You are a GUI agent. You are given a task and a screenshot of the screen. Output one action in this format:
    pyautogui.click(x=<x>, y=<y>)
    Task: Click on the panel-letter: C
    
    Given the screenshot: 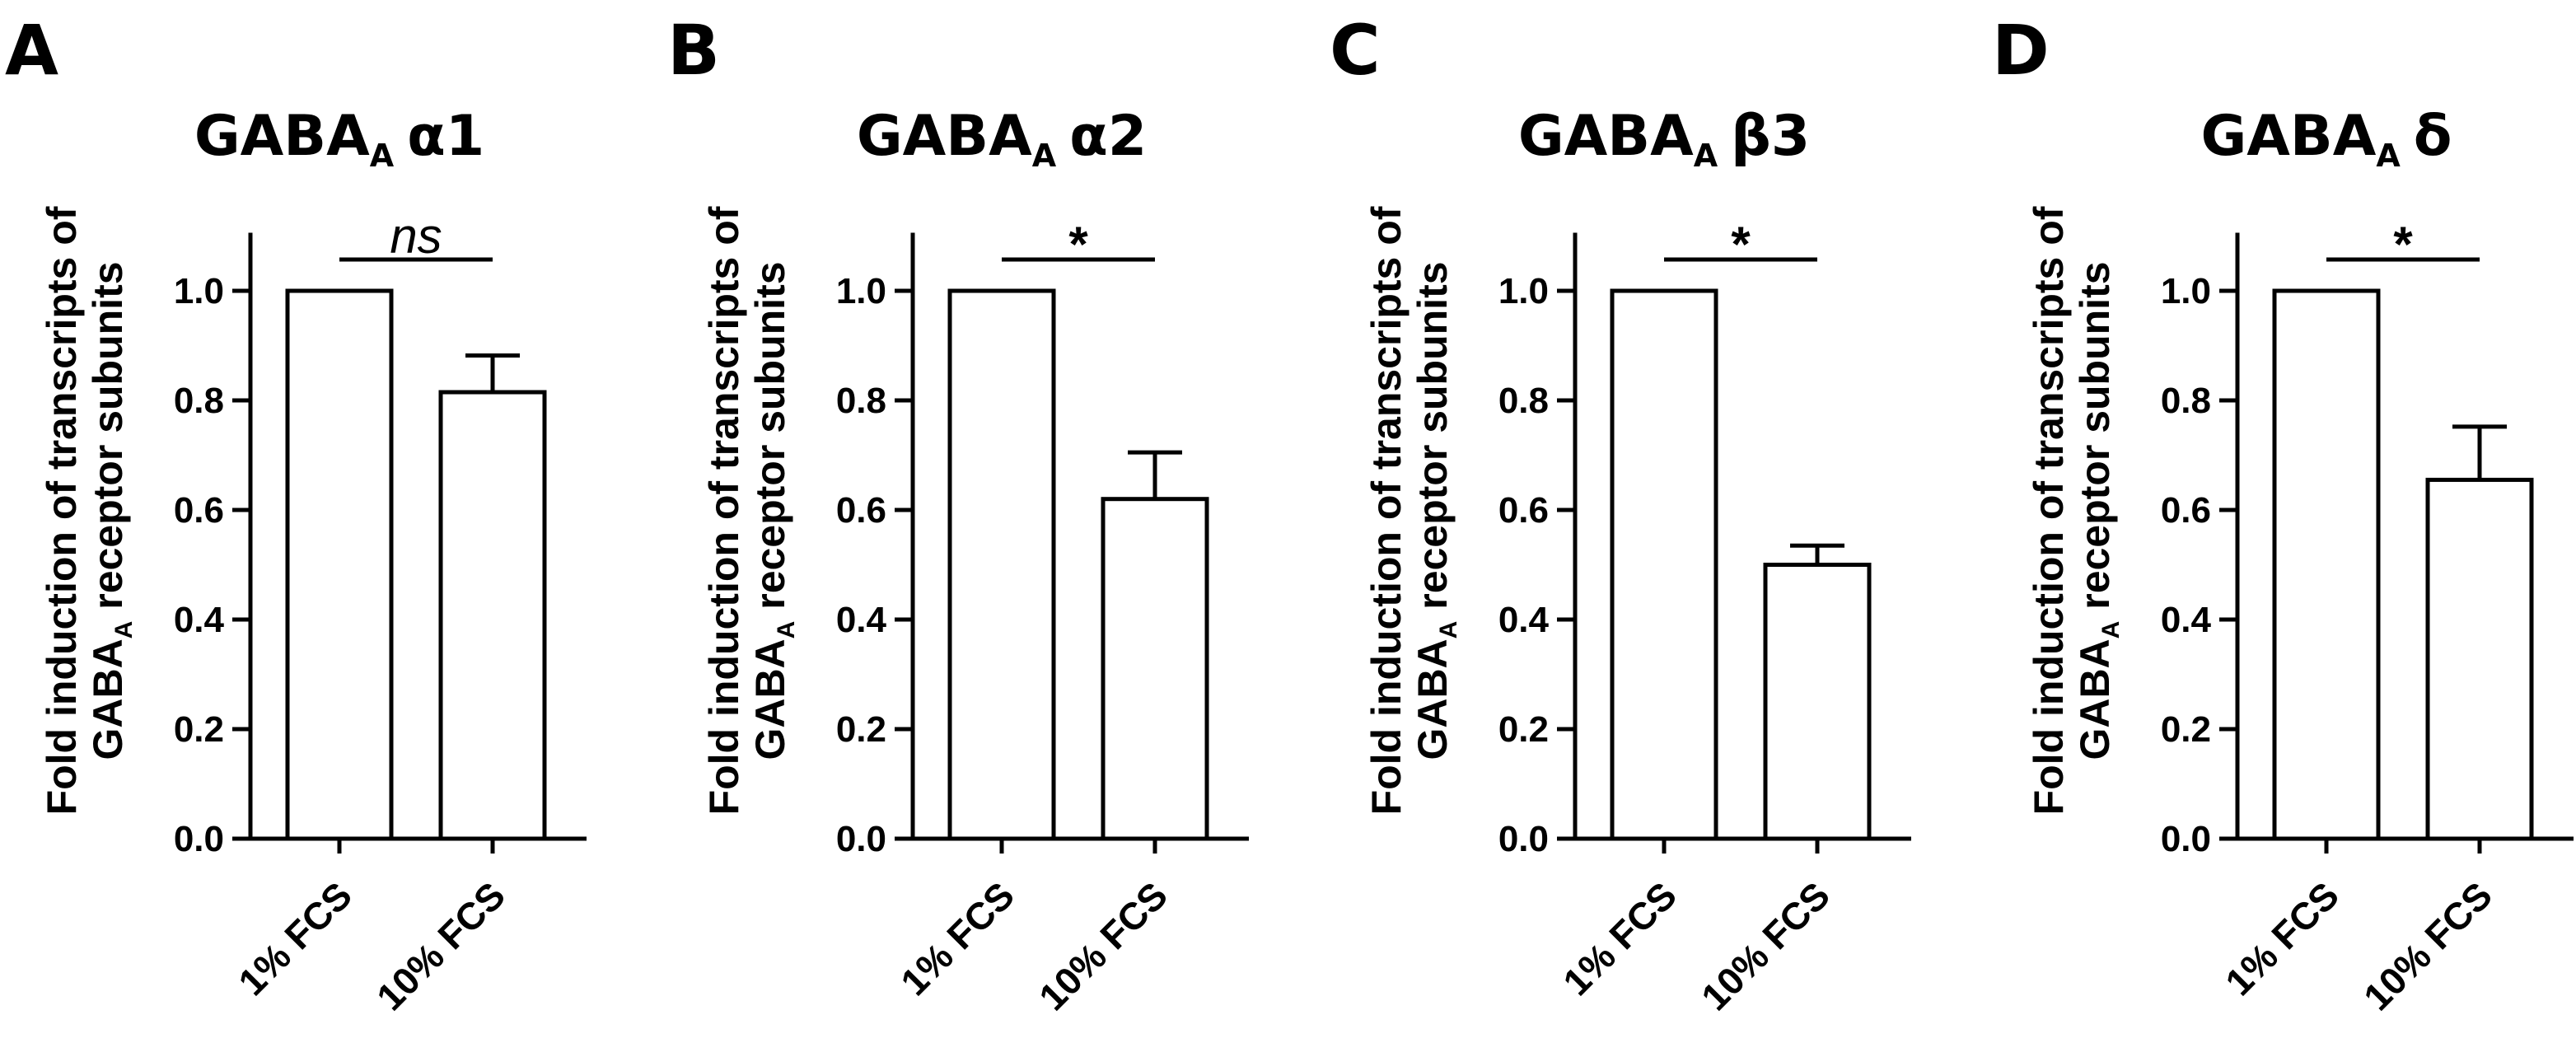 What is the action you would take?
    pyautogui.click(x=1355, y=50)
    